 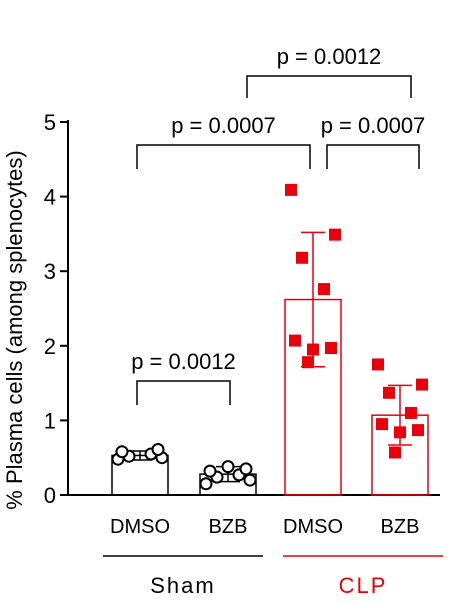 I want to click on y-tick-label: 1, so click(x=50, y=420).